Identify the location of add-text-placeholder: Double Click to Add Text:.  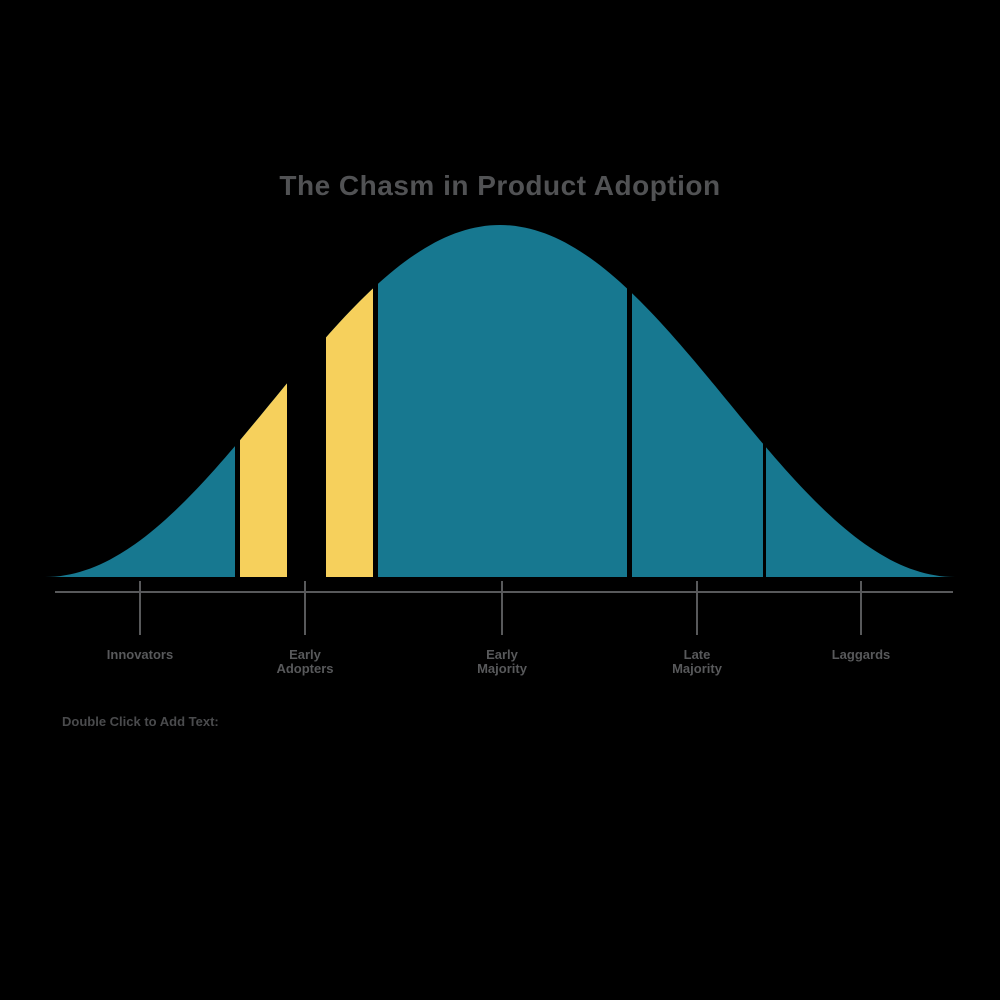
(140, 721).